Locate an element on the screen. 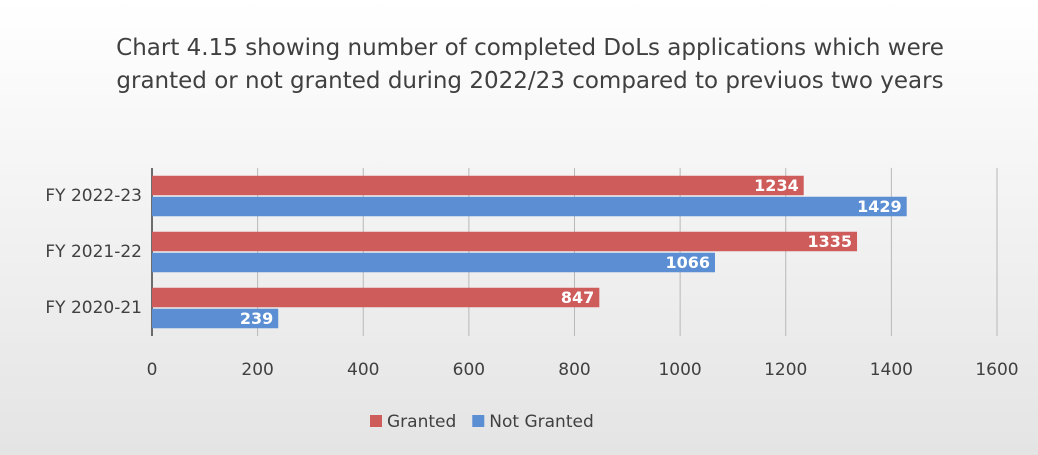 The image size is (1038, 455). value-label: 847 is located at coordinates (577, 297).